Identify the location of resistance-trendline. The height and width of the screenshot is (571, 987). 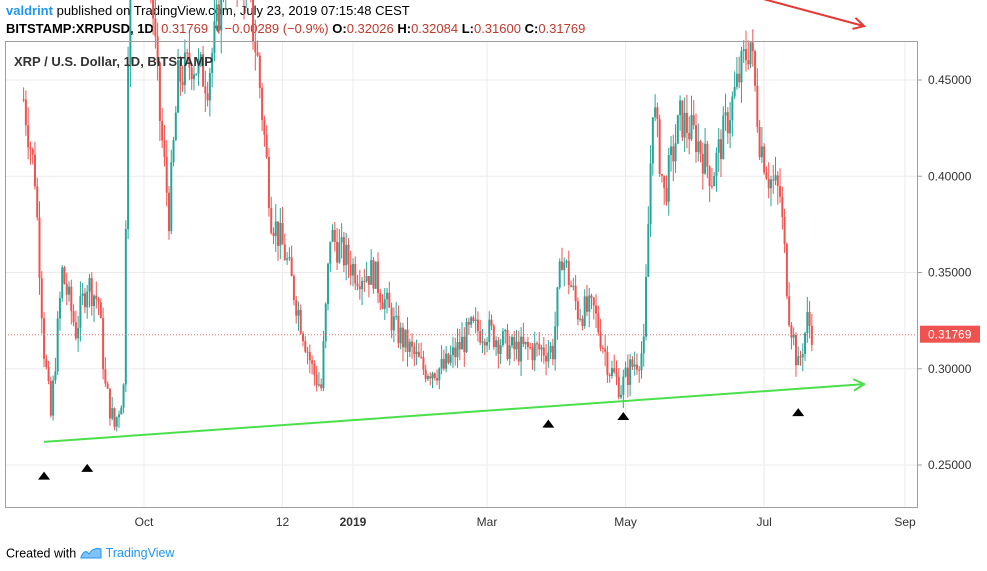
(814, 14).